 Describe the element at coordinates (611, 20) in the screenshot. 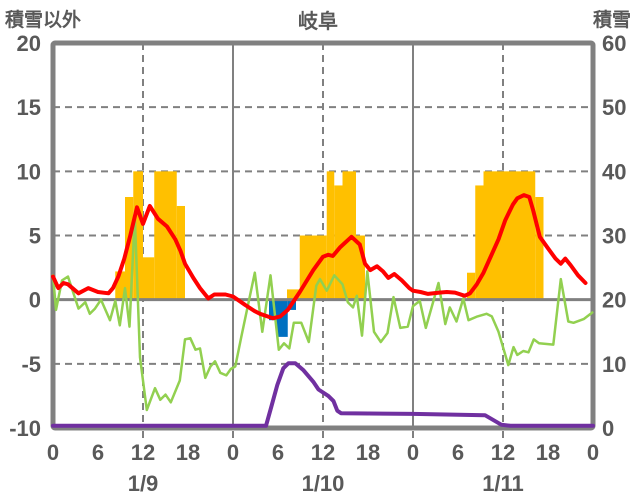

I see `right-axis-title: 積雪` at that location.